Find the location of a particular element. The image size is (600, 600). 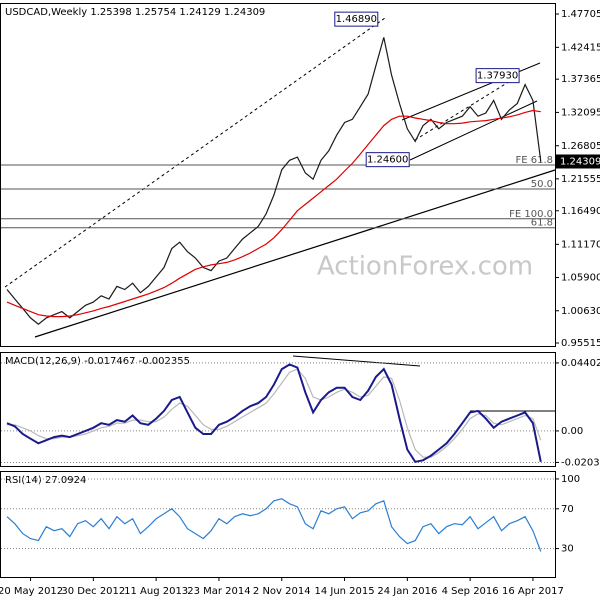

level-label: FE 61.8 is located at coordinates (534, 160).